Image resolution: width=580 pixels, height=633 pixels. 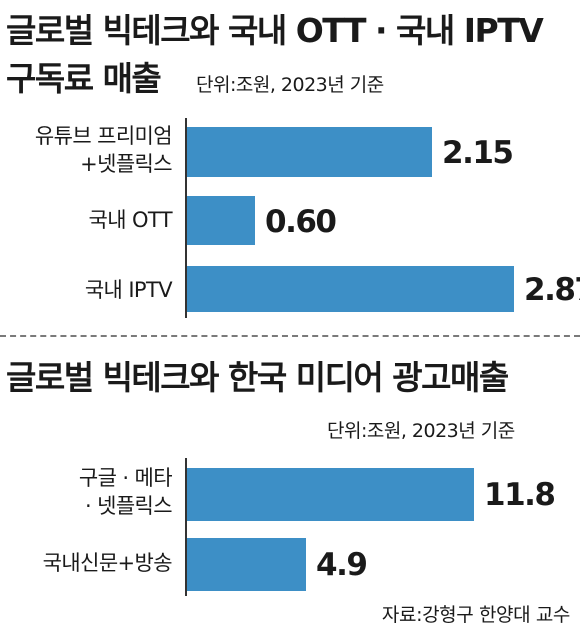 I want to click on chart1-value-label: 2.15, so click(x=478, y=153).